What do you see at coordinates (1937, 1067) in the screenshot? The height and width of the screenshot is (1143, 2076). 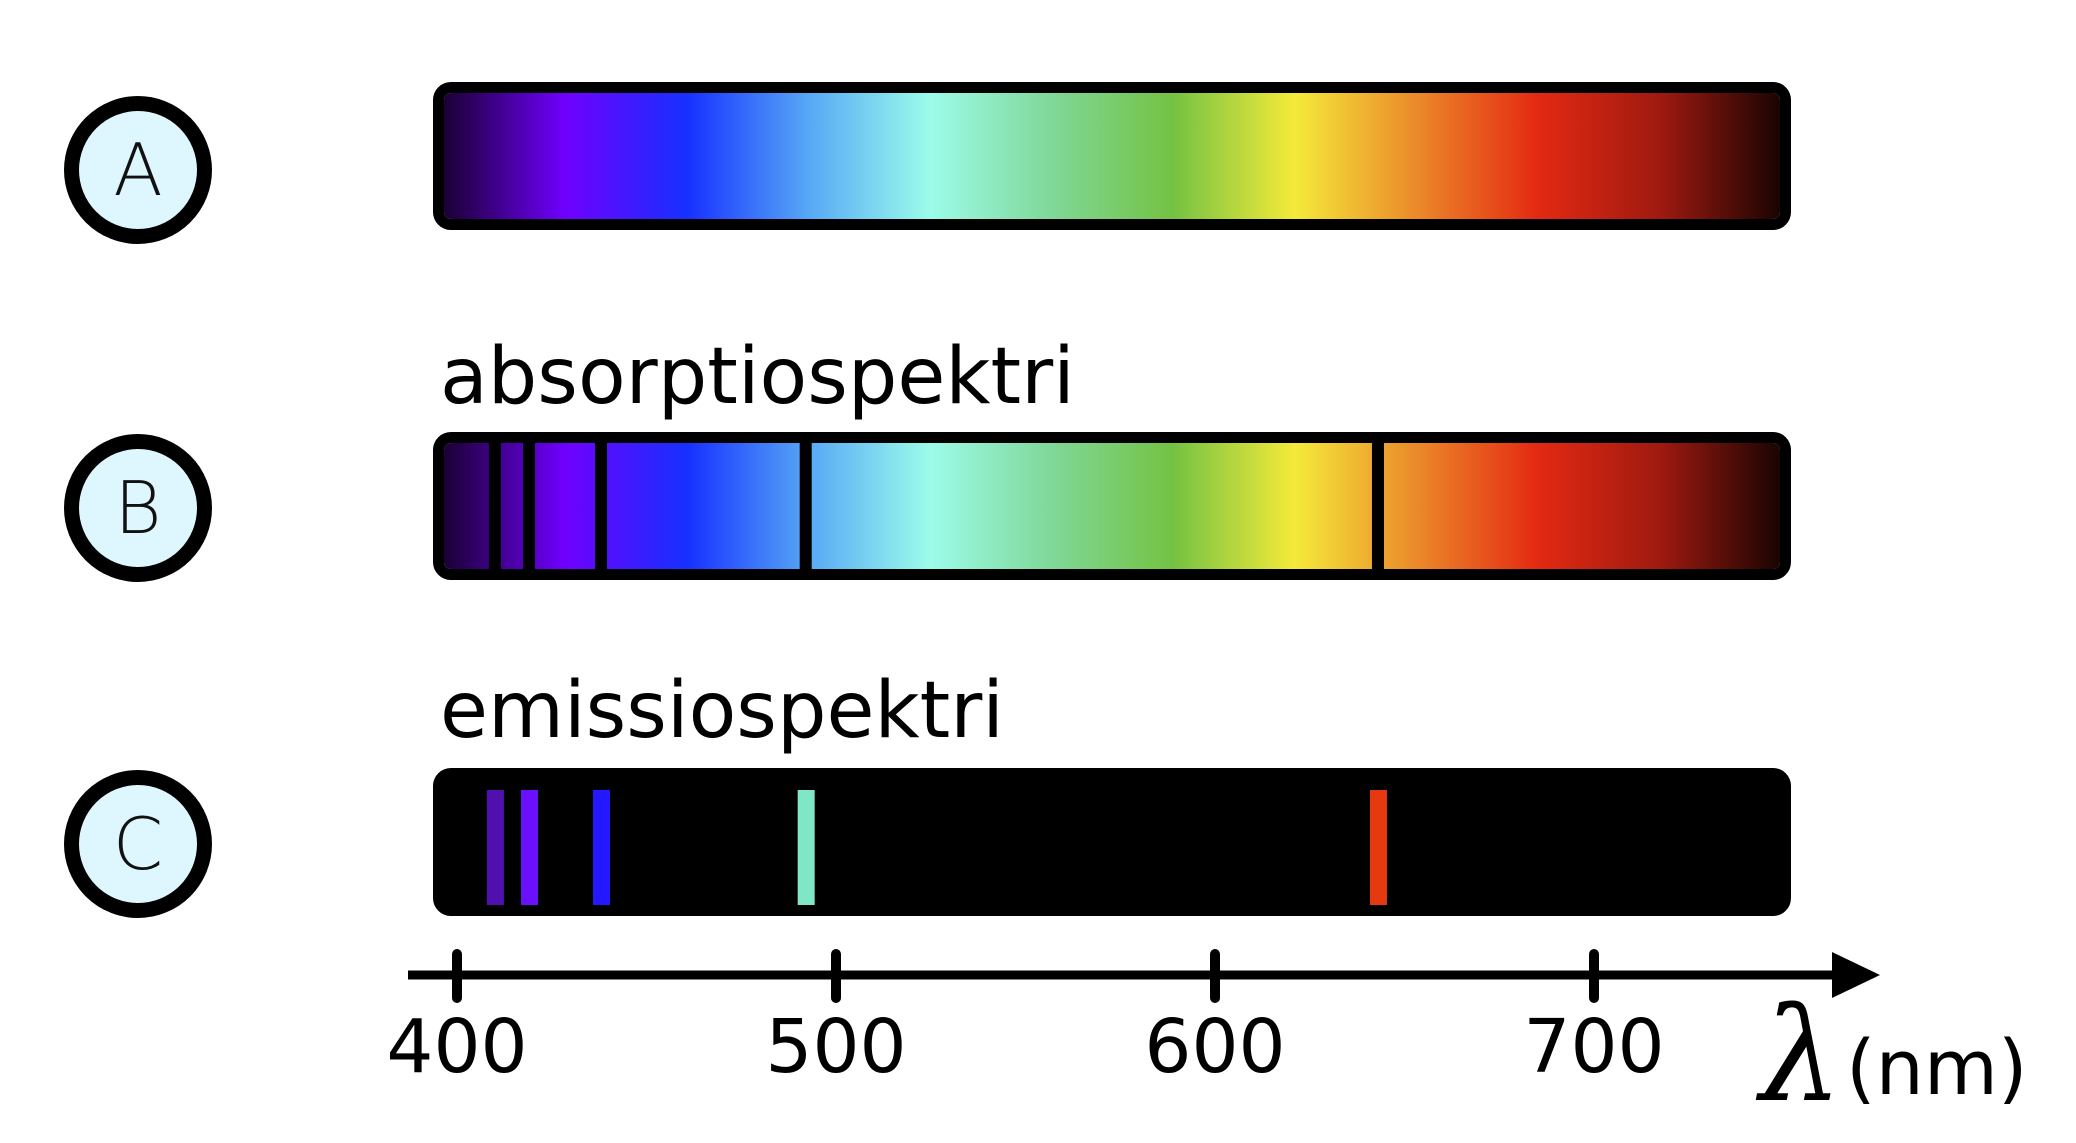 I see `wavelength-unit: (nm)` at bounding box center [1937, 1067].